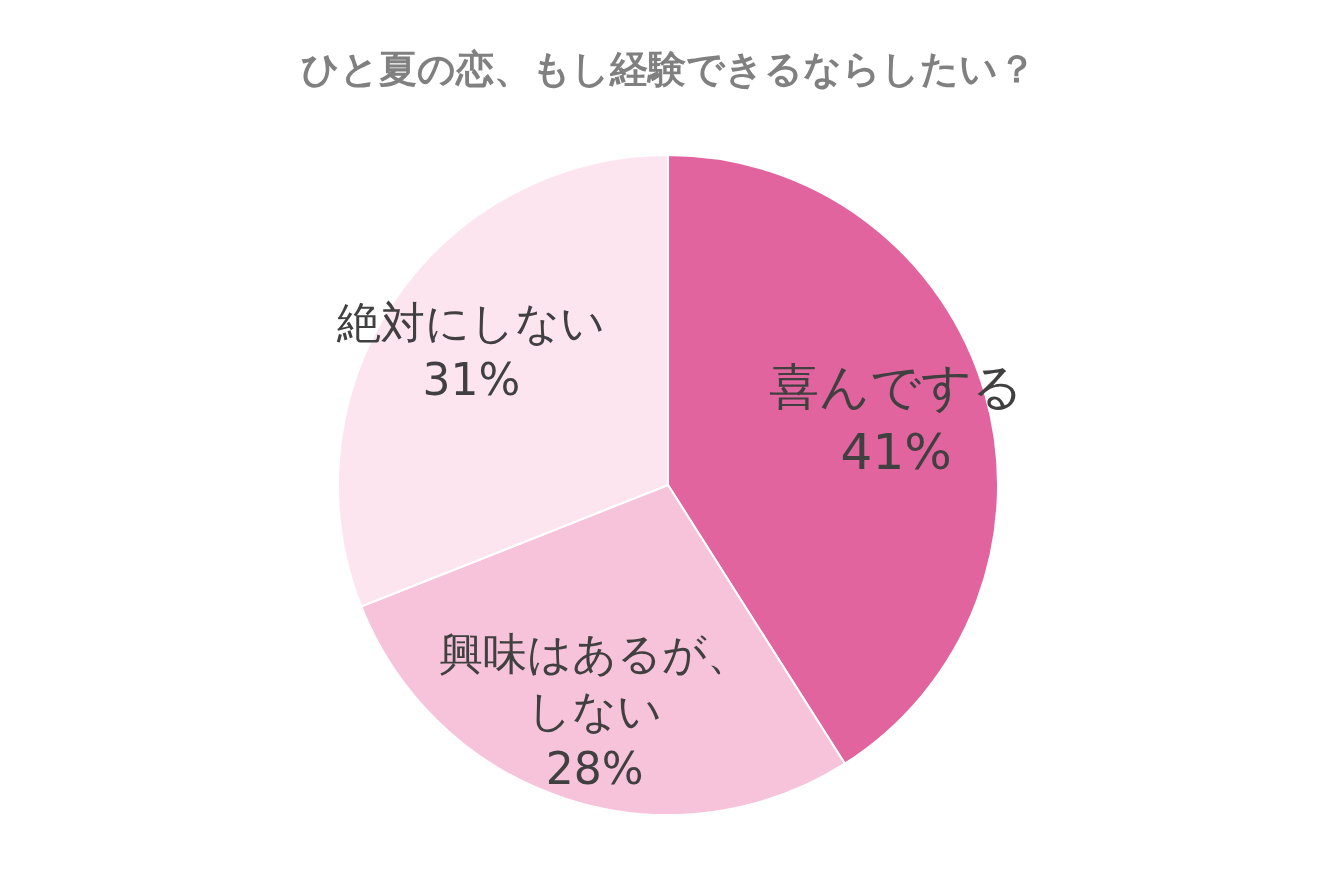  What do you see at coordinates (594, 682) in the screenshot?
I see `slice-label: 興味はあるが、しない` at bounding box center [594, 682].